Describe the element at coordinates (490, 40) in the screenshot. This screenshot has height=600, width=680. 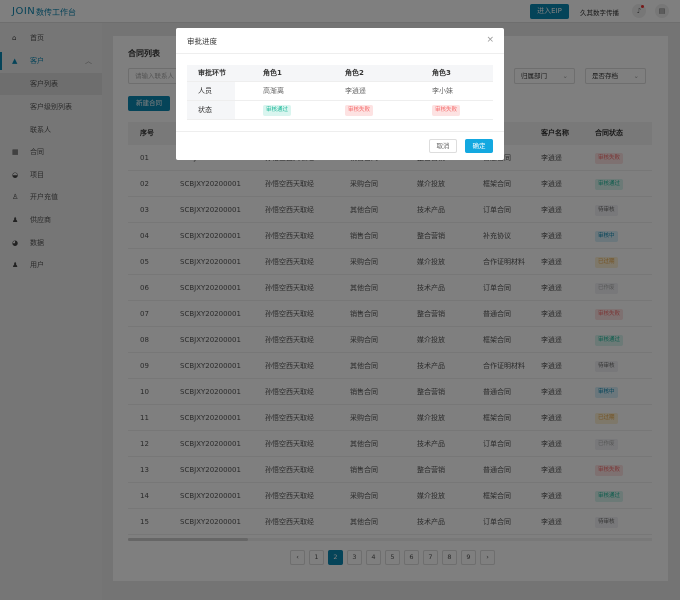
I see `close-icon: ×` at that location.